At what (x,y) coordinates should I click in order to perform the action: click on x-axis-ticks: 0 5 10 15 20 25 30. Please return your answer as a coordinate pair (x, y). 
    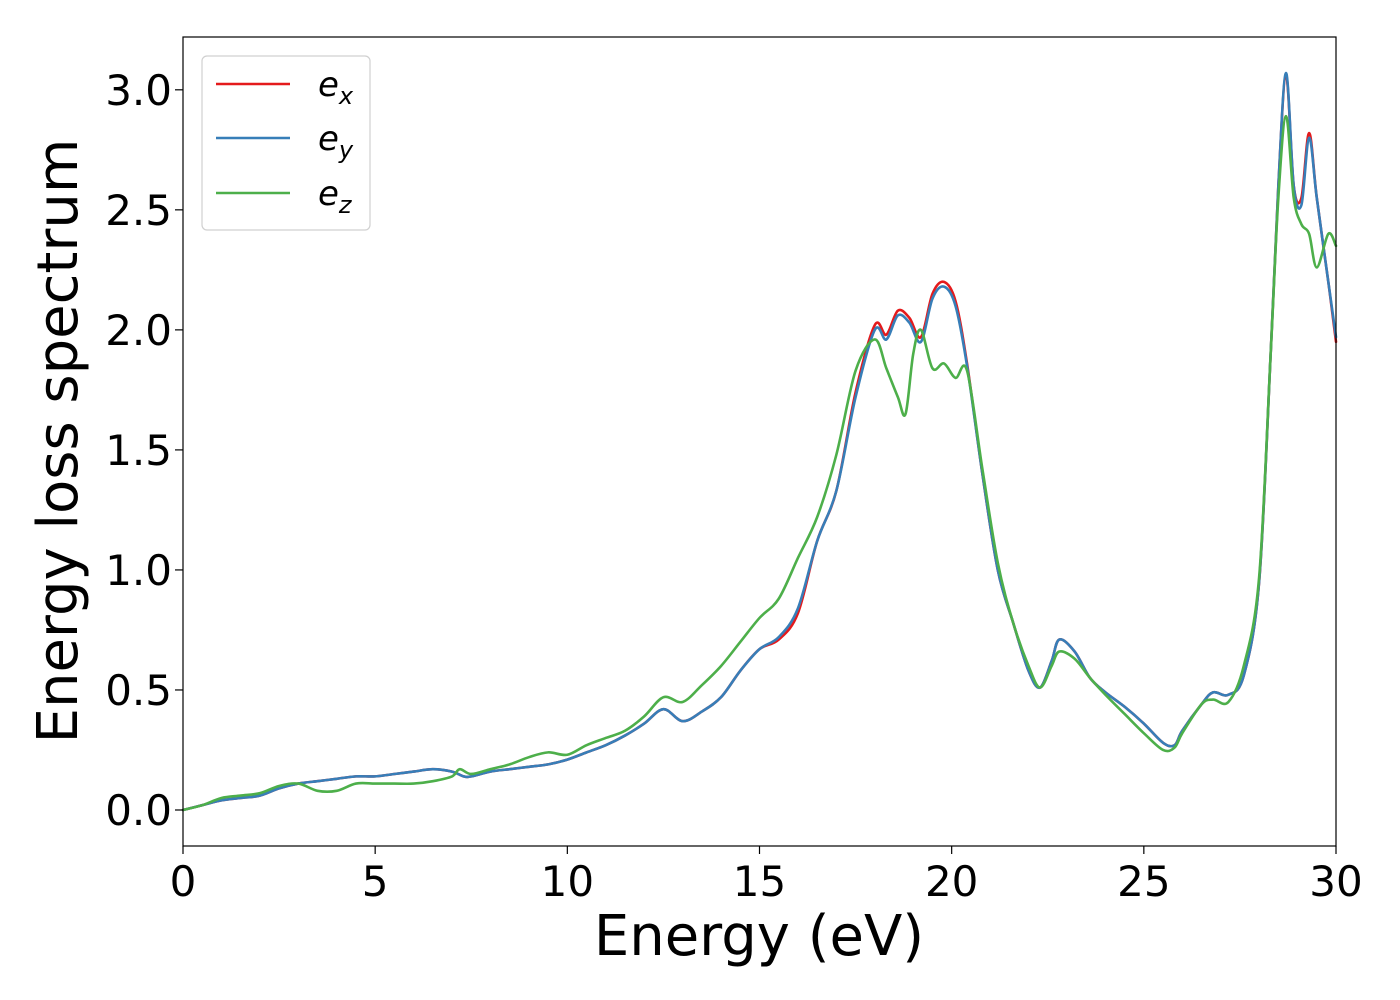
    Looking at the image, I should click on (766, 876).